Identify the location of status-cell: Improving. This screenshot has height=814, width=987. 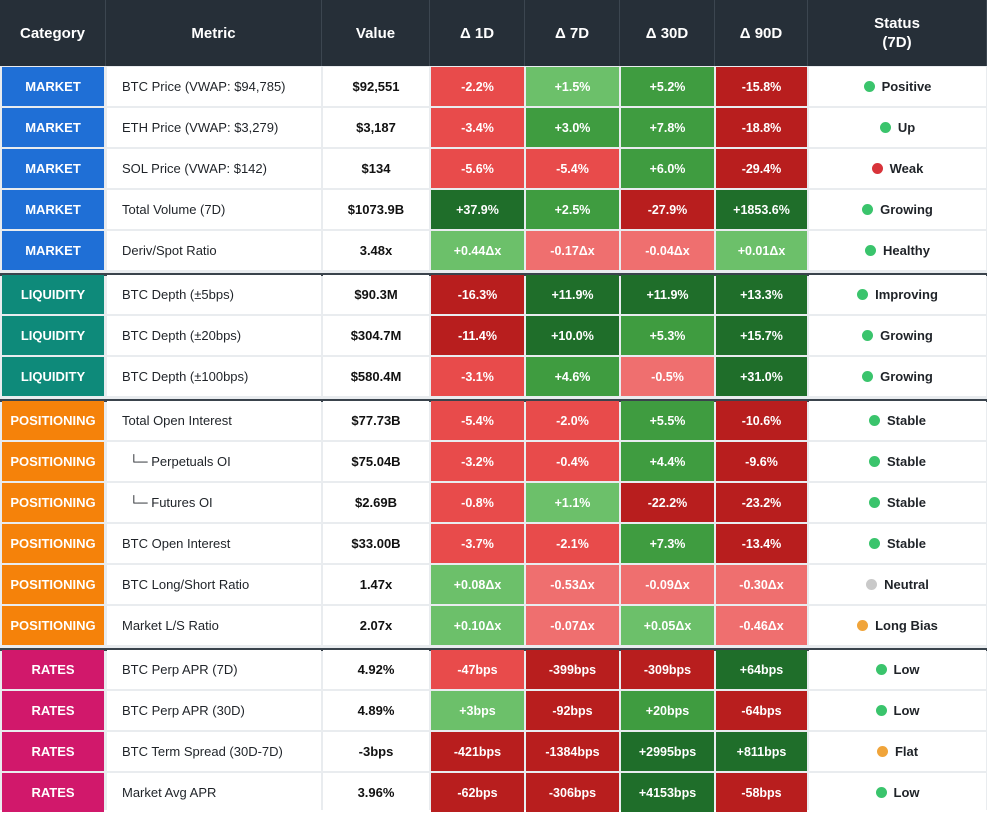
(897, 294).